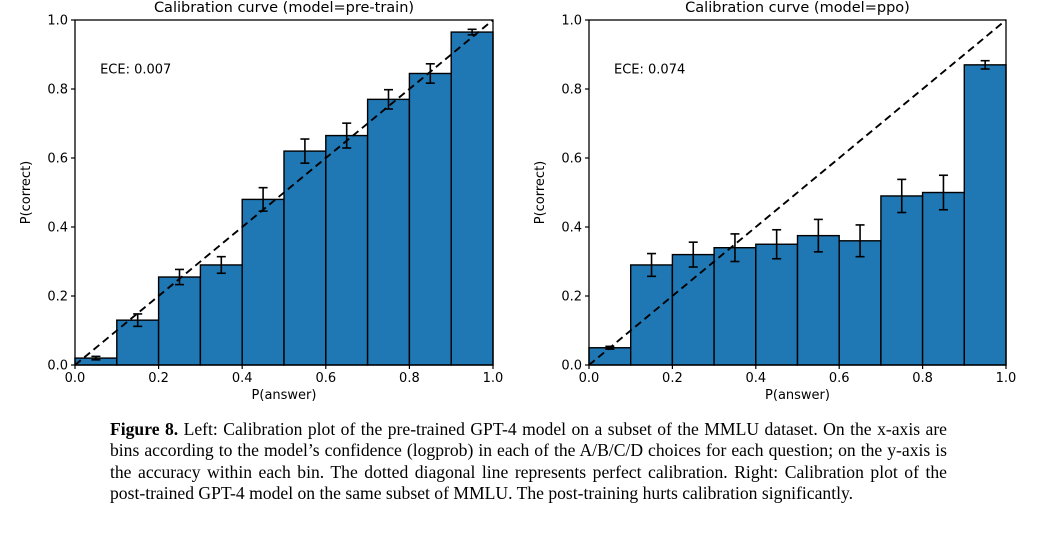 The width and height of the screenshot is (1054, 544). I want to click on chart-title: Calibration curve (model=ppo), so click(797, 8).